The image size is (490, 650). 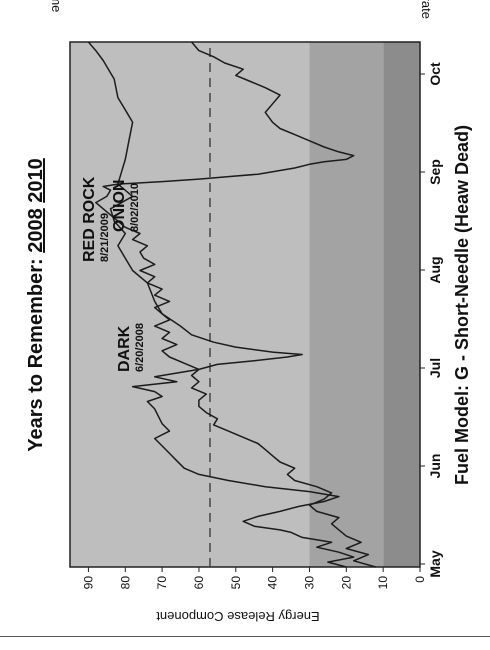 What do you see at coordinates (119, 206) in the screenshot?
I see `annotation-name: ONION` at bounding box center [119, 206].